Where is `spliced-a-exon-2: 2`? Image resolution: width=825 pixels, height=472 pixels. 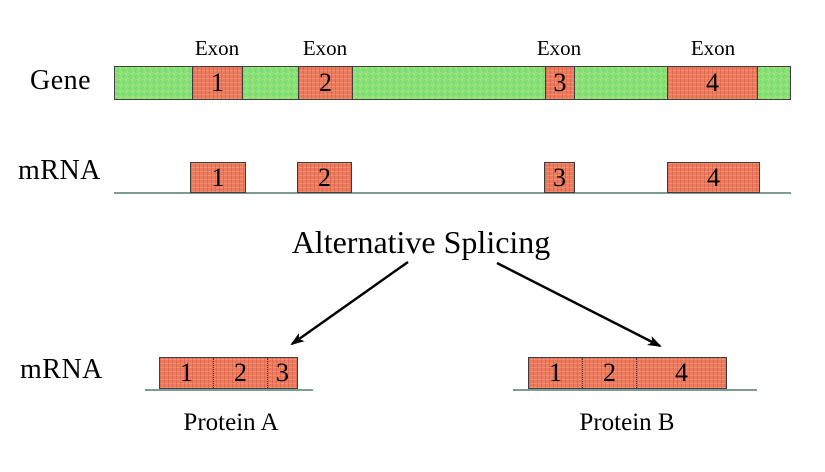
spliced-a-exon-2: 2 is located at coordinates (241, 373).